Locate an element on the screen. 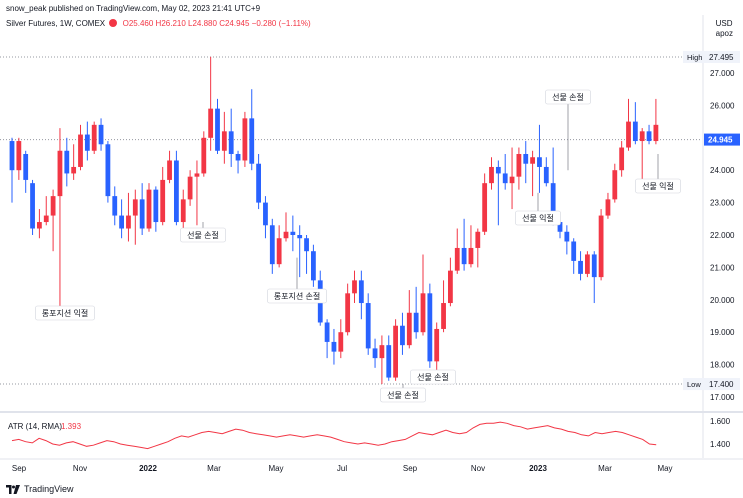 Image resolution: width=743 pixels, height=498 pixels. atr-name-label: ATR (14, RMA) is located at coordinates (35, 426).